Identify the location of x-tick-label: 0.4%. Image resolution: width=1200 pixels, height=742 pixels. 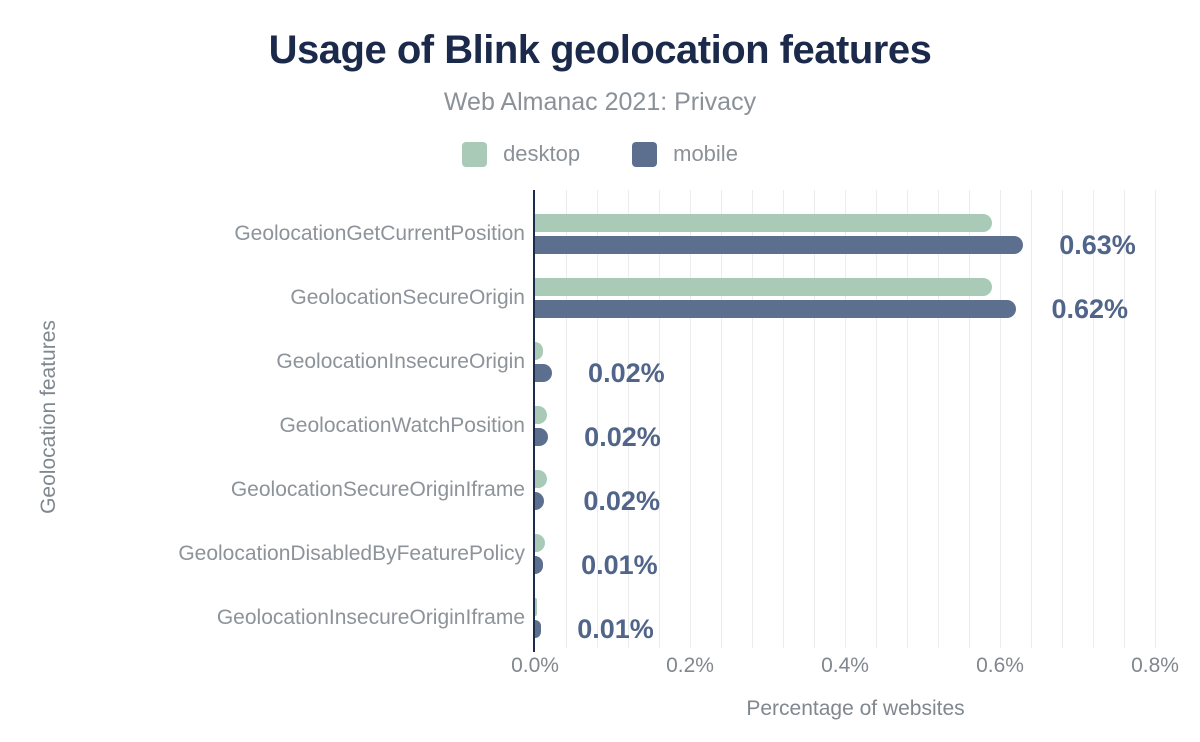
(845, 665).